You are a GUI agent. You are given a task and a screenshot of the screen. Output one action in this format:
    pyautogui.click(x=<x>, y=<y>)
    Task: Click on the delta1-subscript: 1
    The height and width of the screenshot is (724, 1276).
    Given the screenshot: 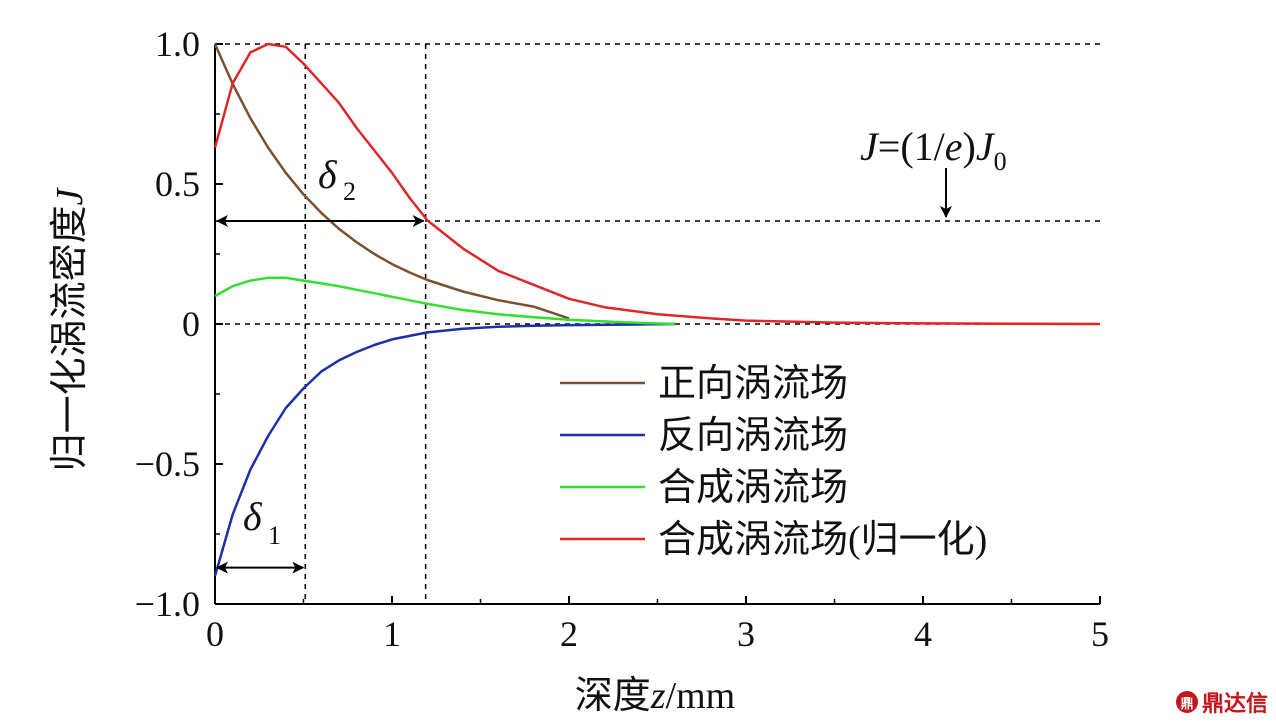 What is the action you would take?
    pyautogui.click(x=274, y=535)
    